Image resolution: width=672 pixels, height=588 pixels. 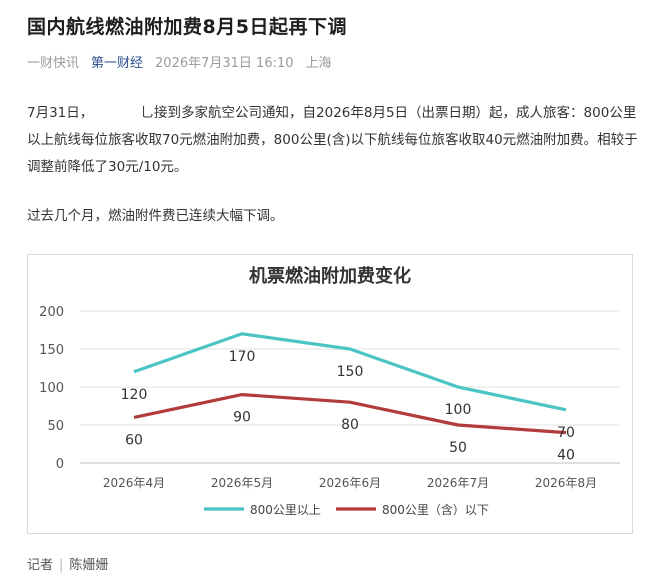 I want to click on article-paragraph: 过去几个月，燃油附件费已连续大幅下调。, so click(x=155, y=216).